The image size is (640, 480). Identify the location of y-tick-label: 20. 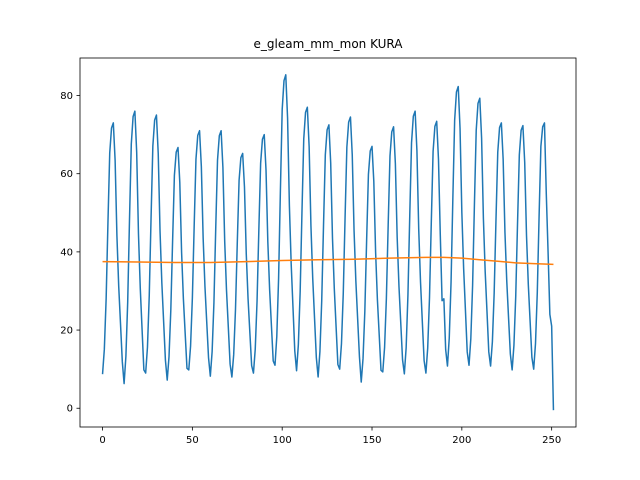
(66, 331).